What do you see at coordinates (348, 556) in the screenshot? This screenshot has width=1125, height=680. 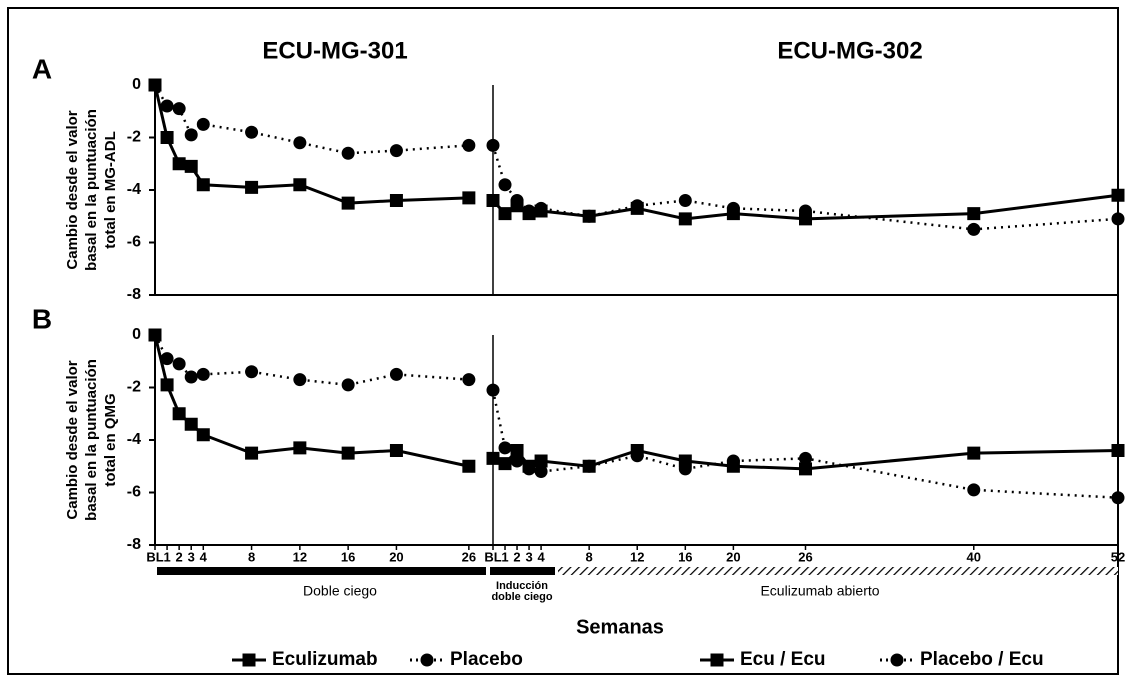 I see `x-tick-label: 16` at bounding box center [348, 556].